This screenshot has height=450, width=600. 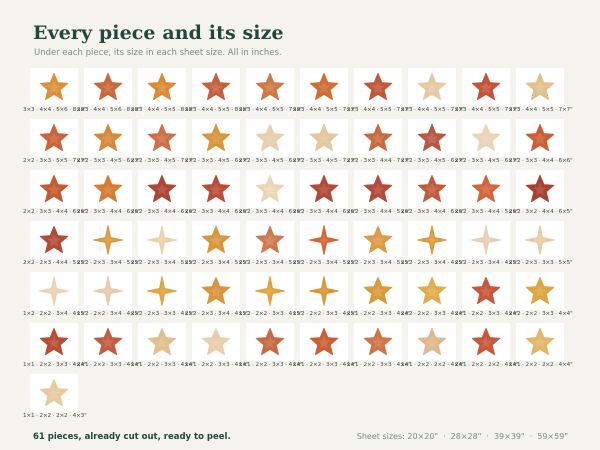 What do you see at coordinates (379, 110) in the screenshot?
I see `piece-sizes: 3×3 · 4×4 · 5×5 · 7×7"` at bounding box center [379, 110].